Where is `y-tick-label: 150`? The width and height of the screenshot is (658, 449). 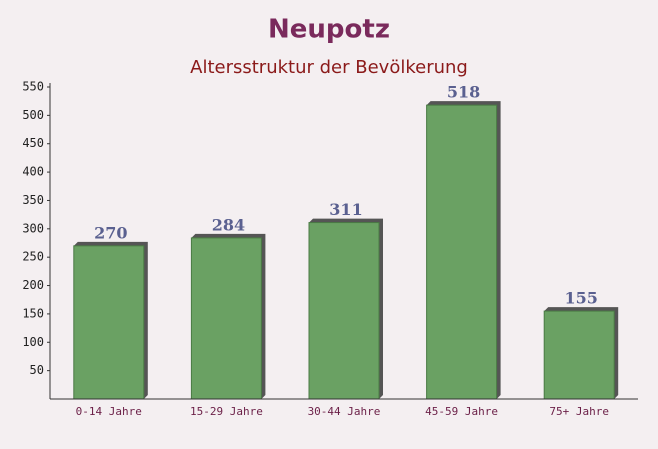 y-tick-label: 150 is located at coordinates (33, 313).